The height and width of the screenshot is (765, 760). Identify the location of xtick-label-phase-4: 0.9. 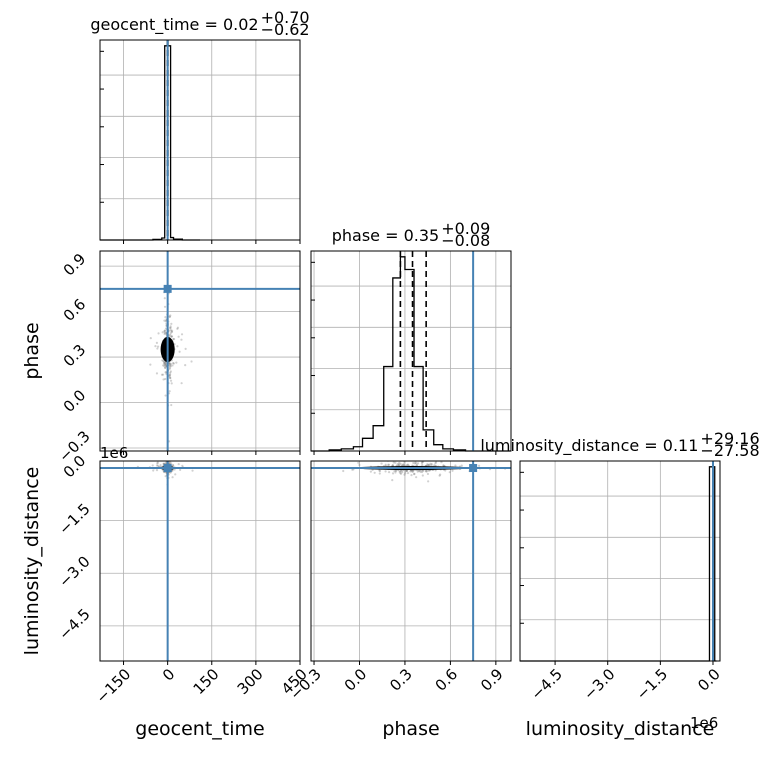
(492, 680).